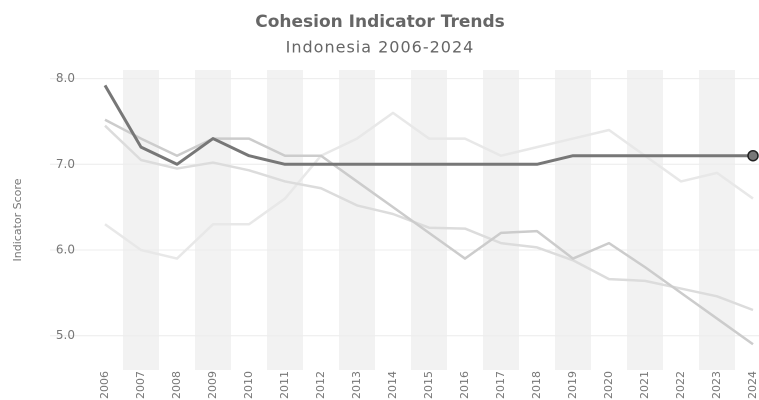 The width and height of the screenshot is (759, 400). I want to click on x-tick-label: 2007, so click(140, 385).